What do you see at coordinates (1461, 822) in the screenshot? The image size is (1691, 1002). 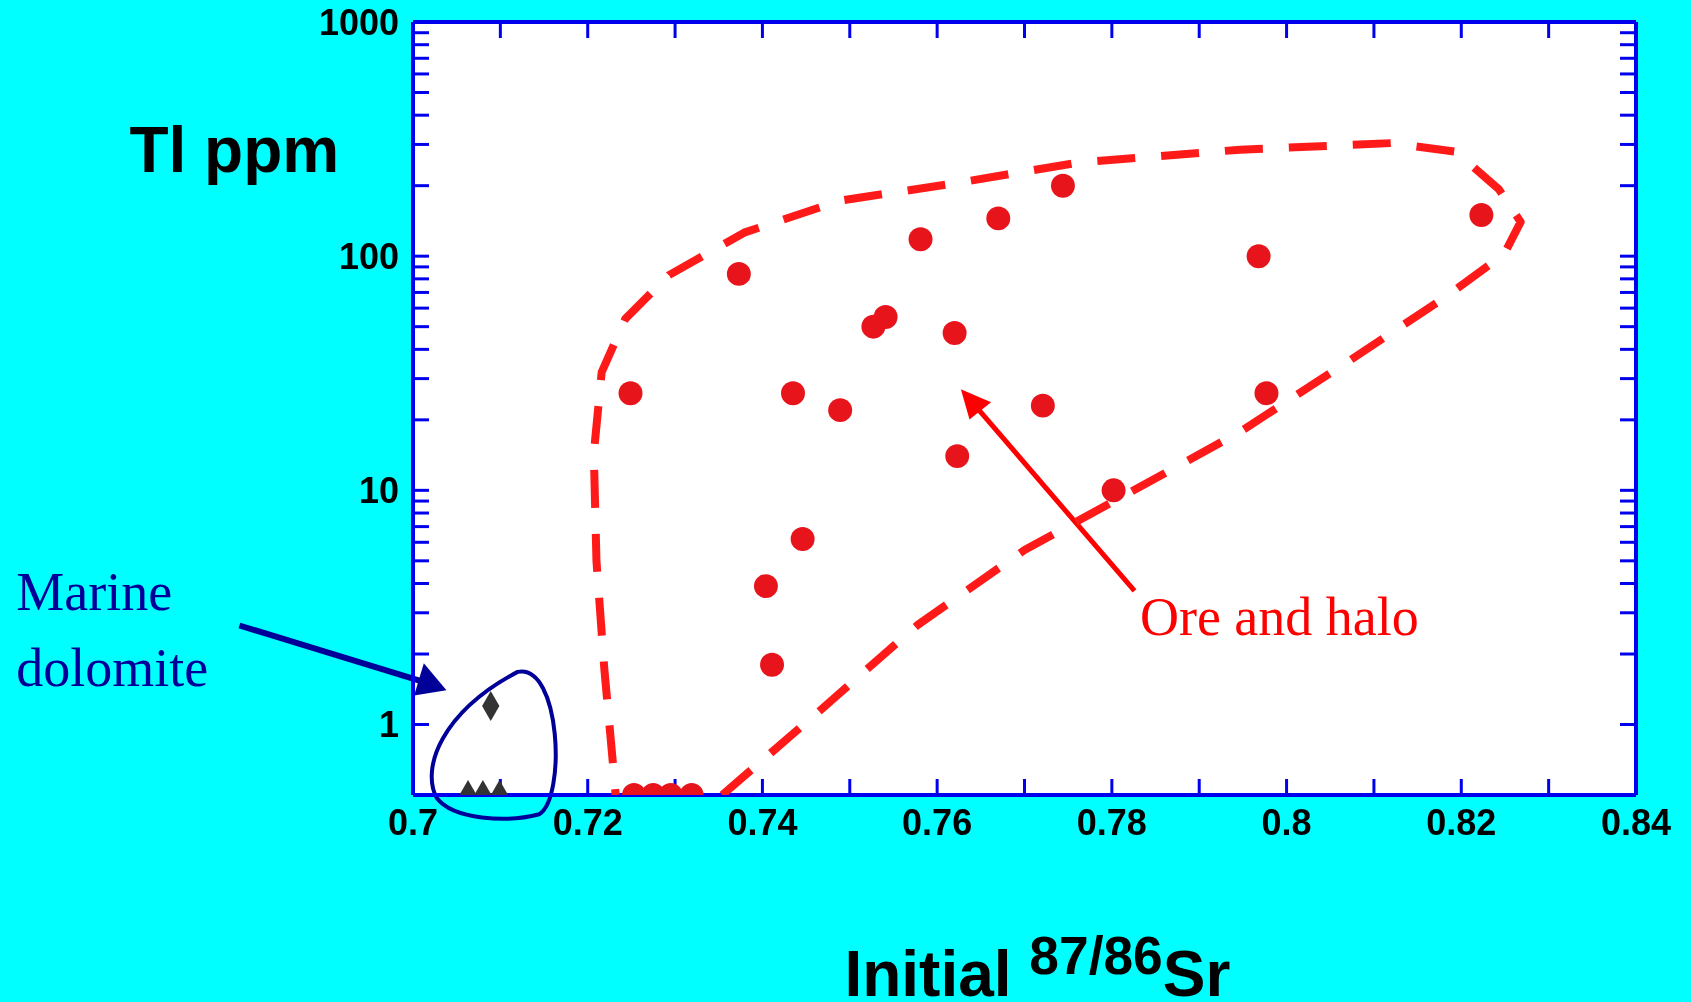 I see `x-tick-label: 0.82` at bounding box center [1461, 822].